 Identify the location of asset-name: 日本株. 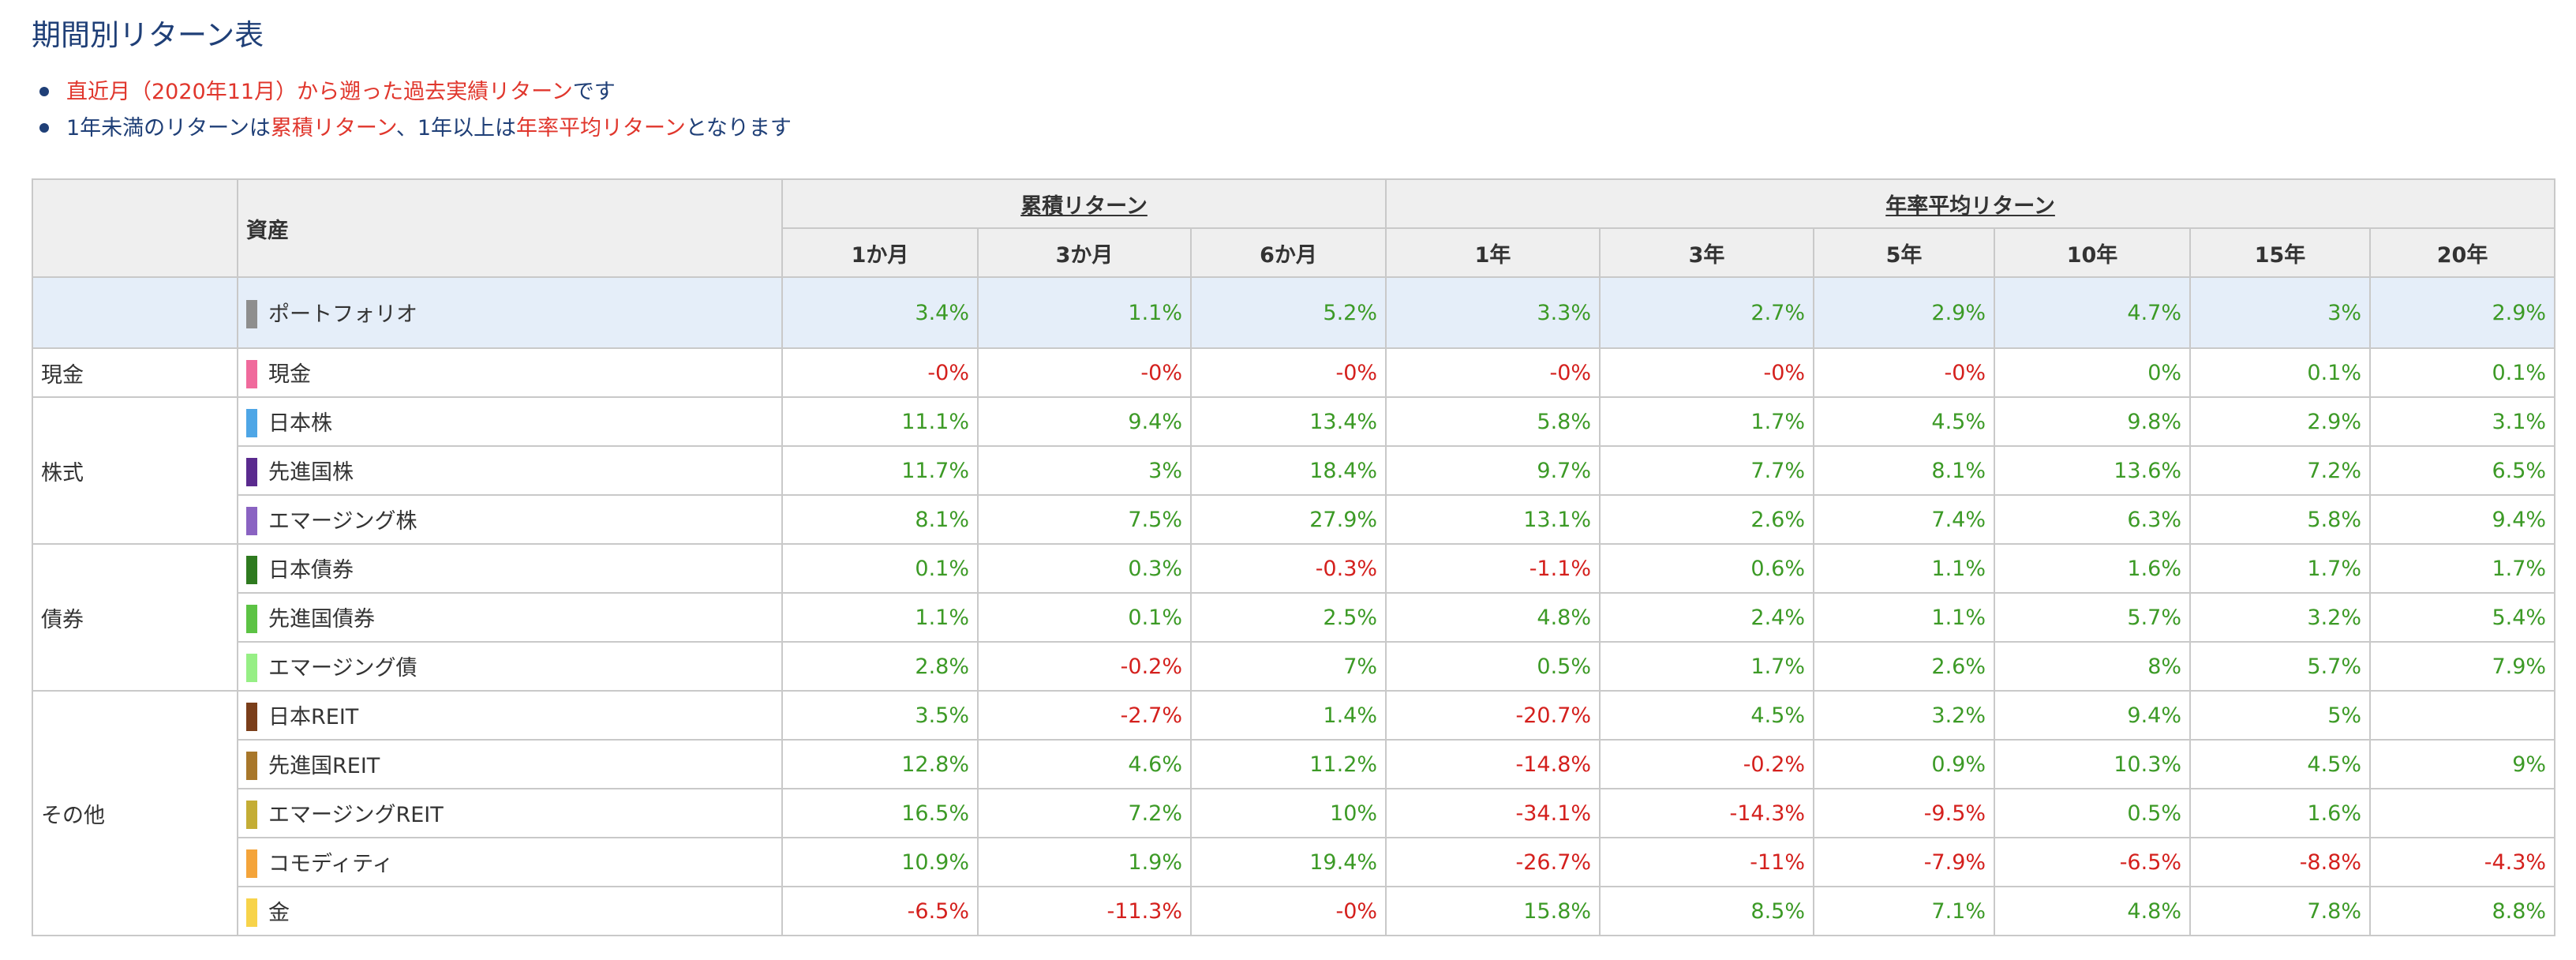
(510, 421).